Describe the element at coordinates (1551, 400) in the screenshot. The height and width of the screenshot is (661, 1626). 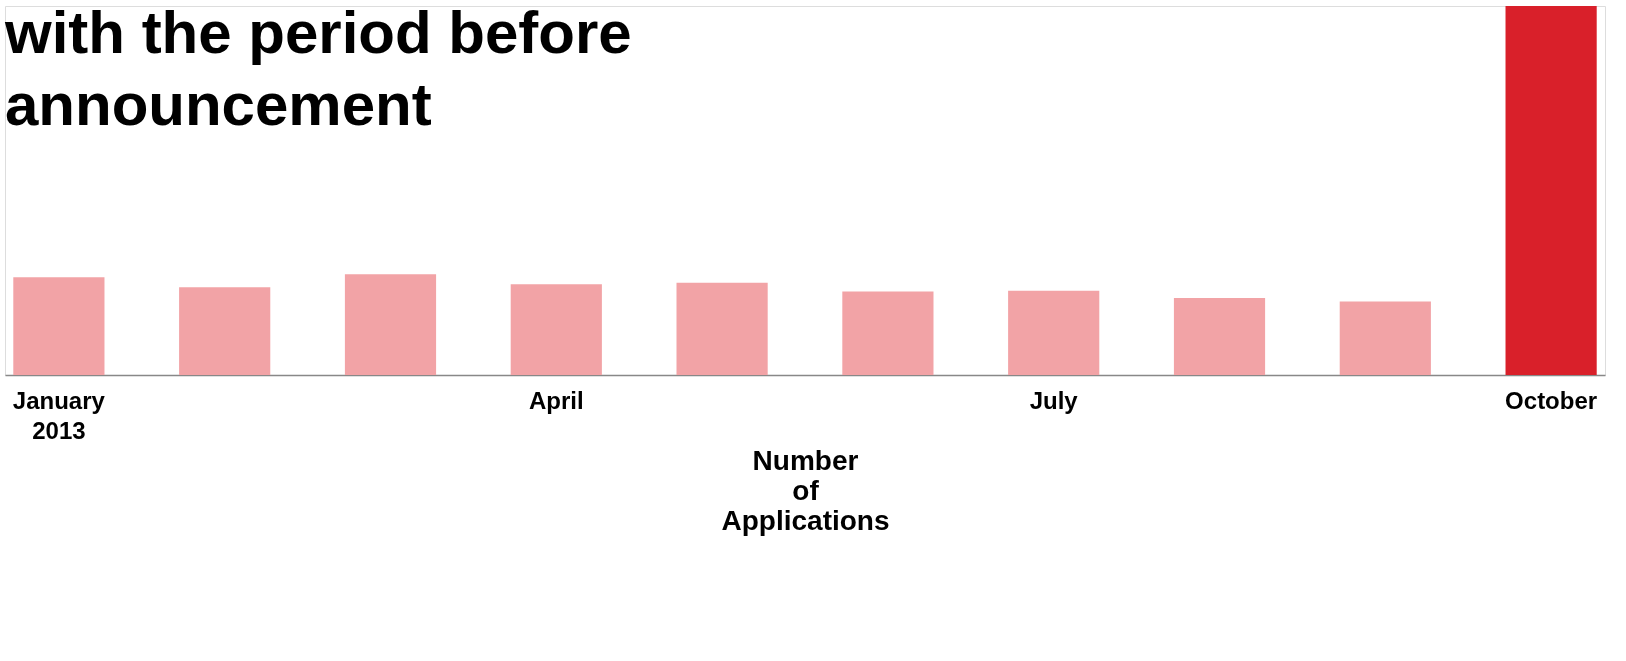
I see `x-tick-label: October` at that location.